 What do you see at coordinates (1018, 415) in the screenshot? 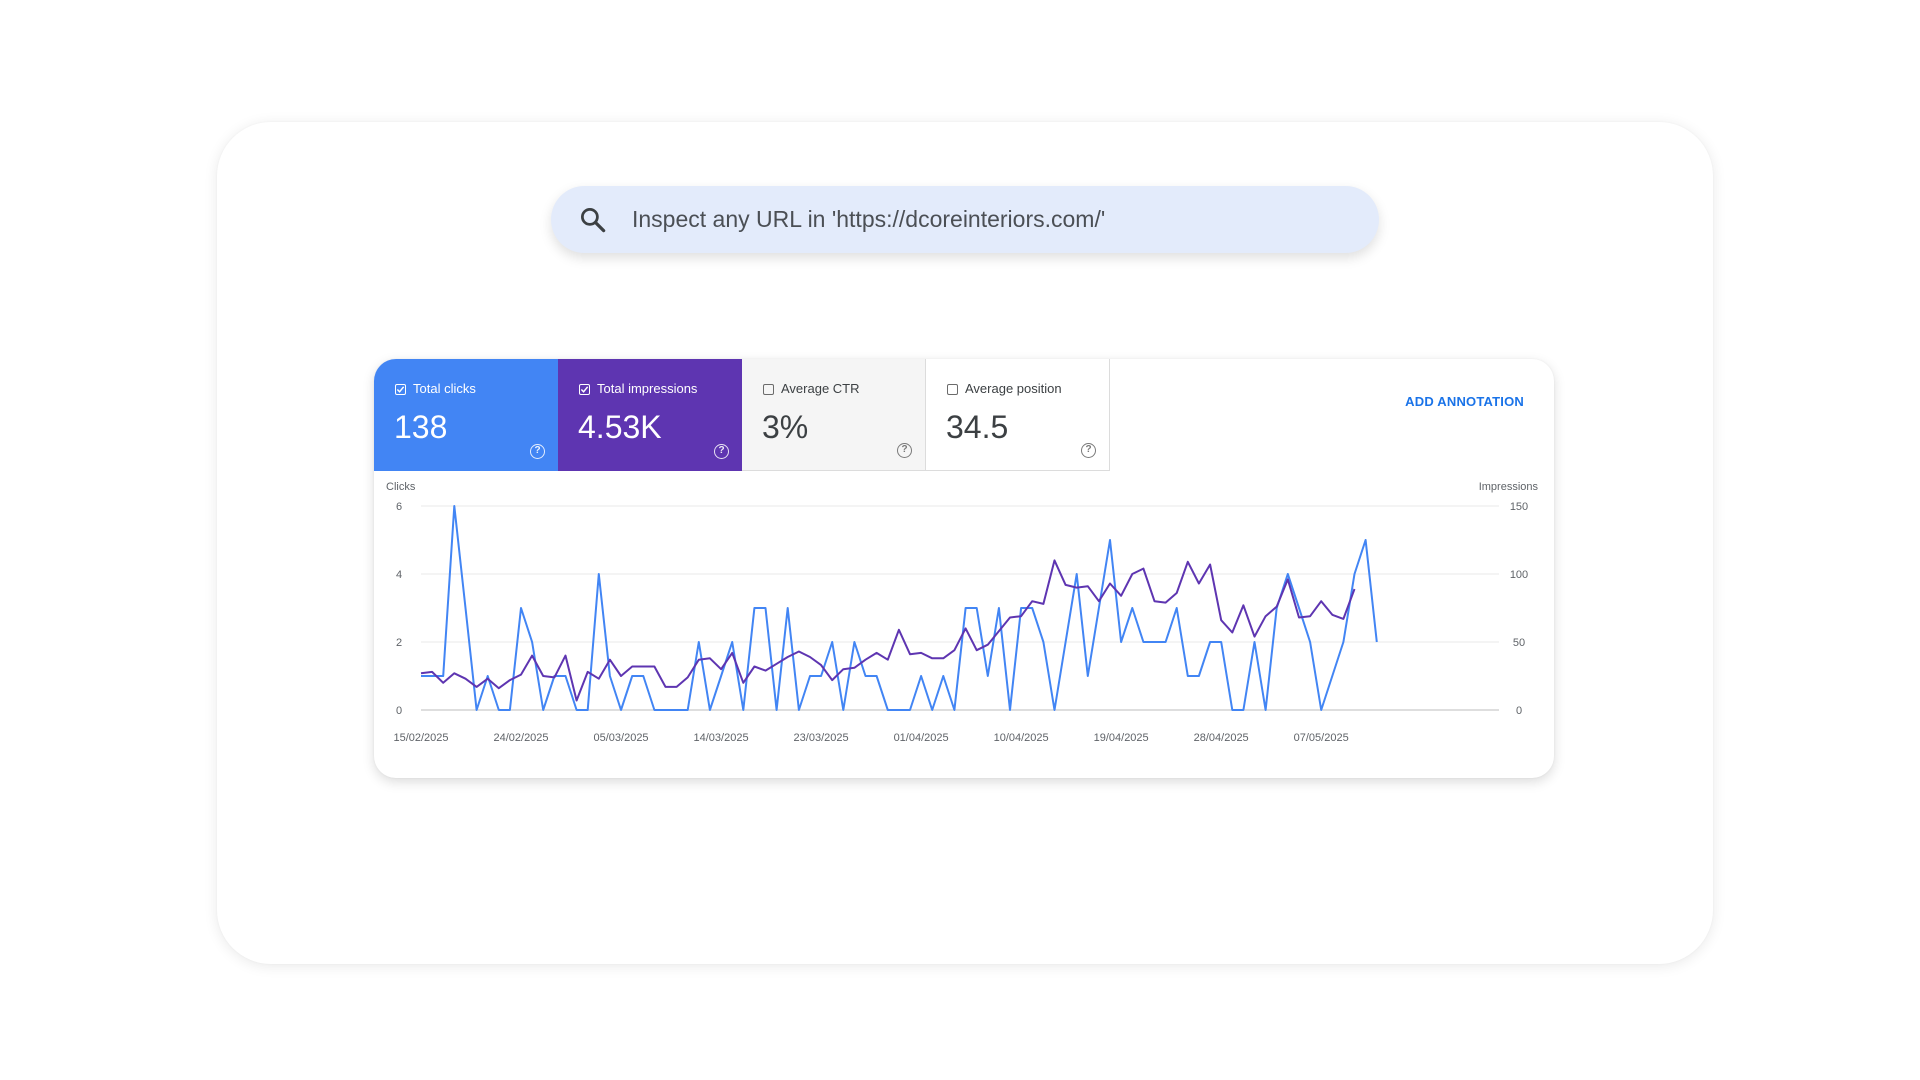
I see `metric-average-position: Average position 34.5 ?` at bounding box center [1018, 415].